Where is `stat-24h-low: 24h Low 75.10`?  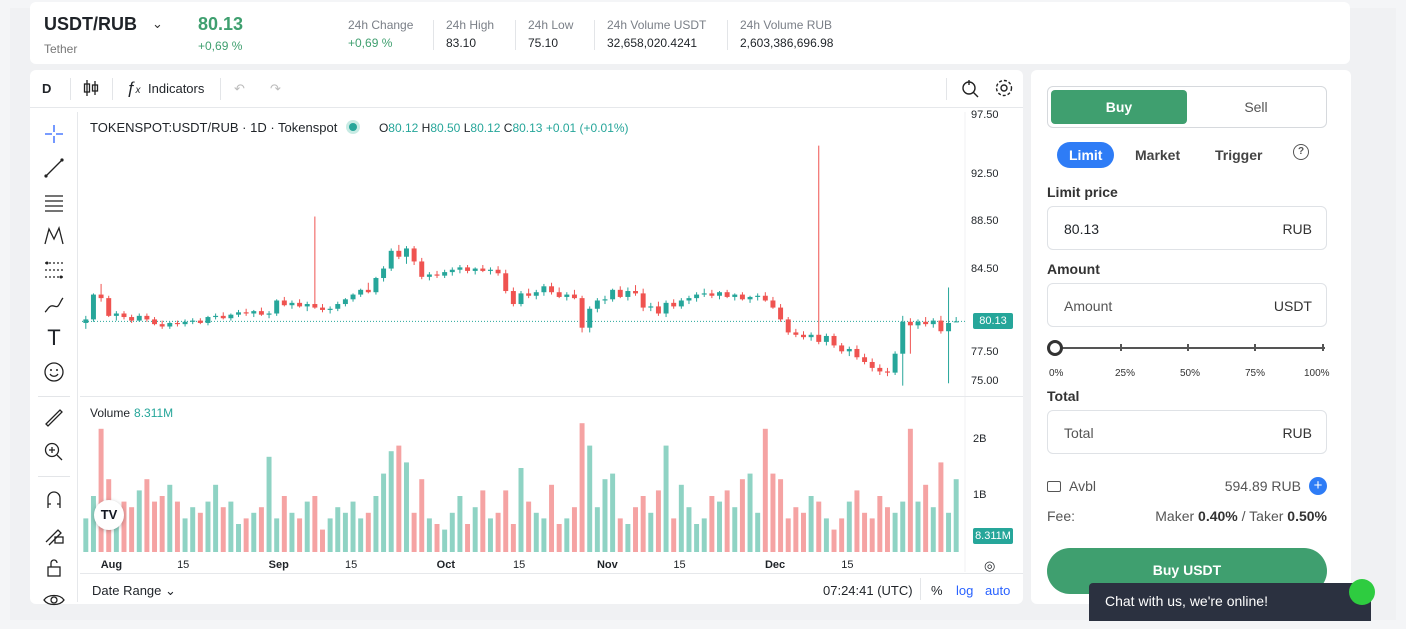 stat-24h-low: 24h Low 75.10 is located at coordinates (550, 34).